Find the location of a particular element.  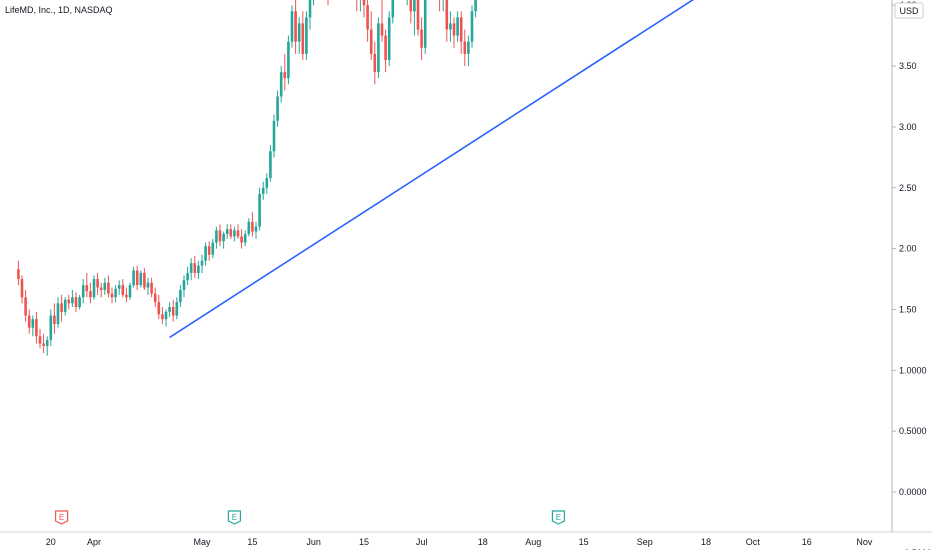

chart-title: LifeMD, Inc., 1D, NASDAQ is located at coordinates (59, 10).